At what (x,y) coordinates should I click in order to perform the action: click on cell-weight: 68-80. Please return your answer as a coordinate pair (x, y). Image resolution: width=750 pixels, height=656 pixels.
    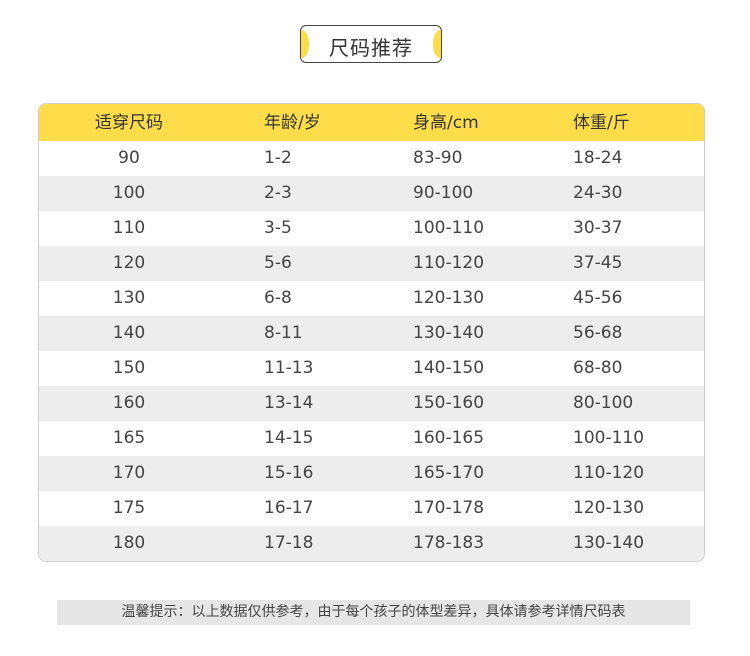
    Looking at the image, I should click on (598, 368).